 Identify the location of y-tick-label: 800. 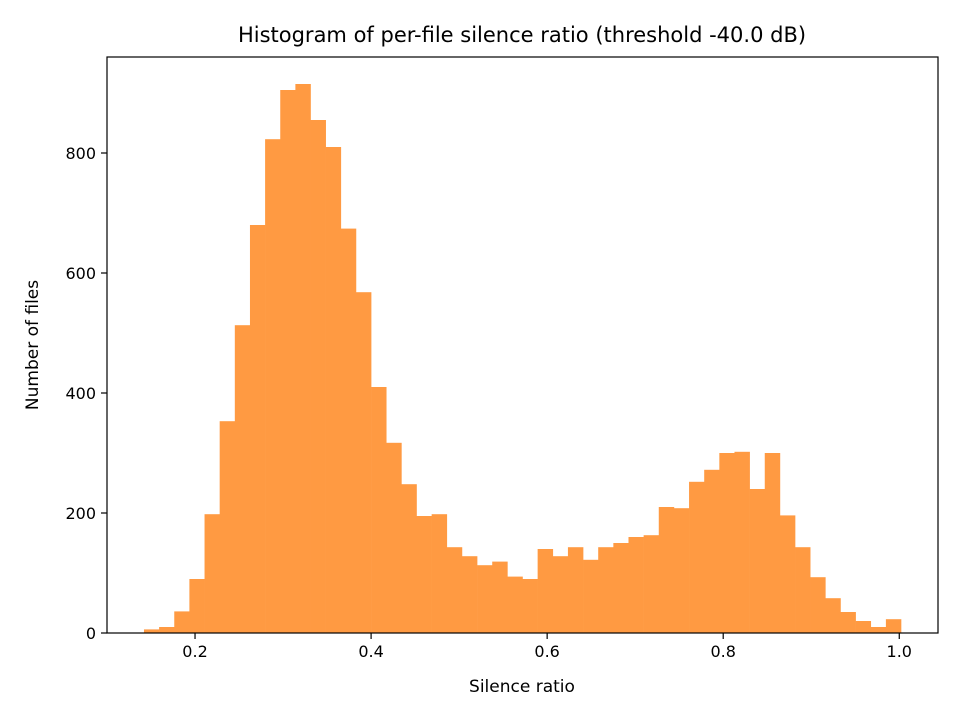
(80, 153).